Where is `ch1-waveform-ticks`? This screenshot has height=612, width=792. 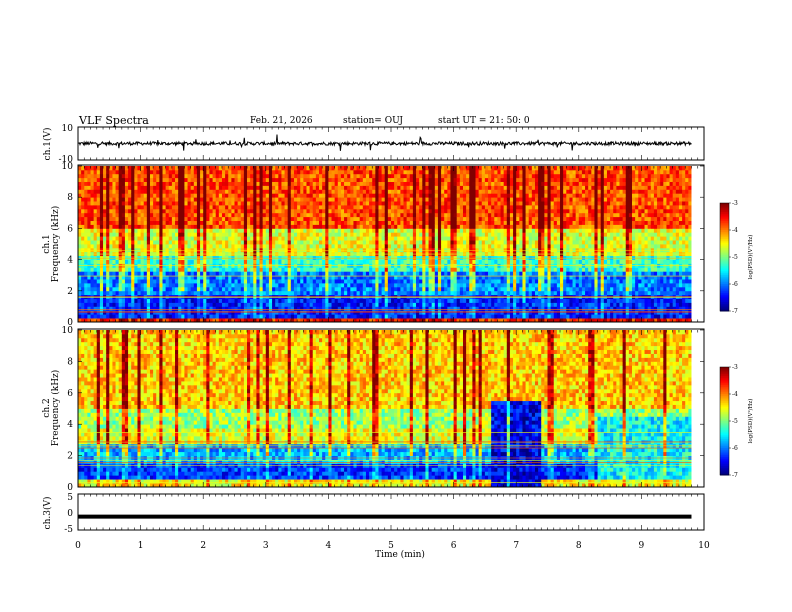
ch1-waveform-ticks is located at coordinates (391, 143).